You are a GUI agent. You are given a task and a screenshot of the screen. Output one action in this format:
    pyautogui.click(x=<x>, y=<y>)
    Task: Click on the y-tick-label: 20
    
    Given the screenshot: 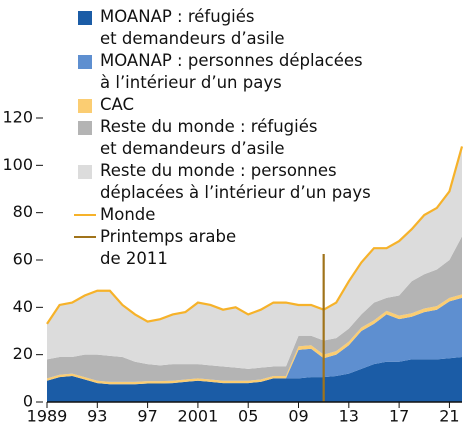 What is the action you would take?
    pyautogui.click(x=23, y=353)
    